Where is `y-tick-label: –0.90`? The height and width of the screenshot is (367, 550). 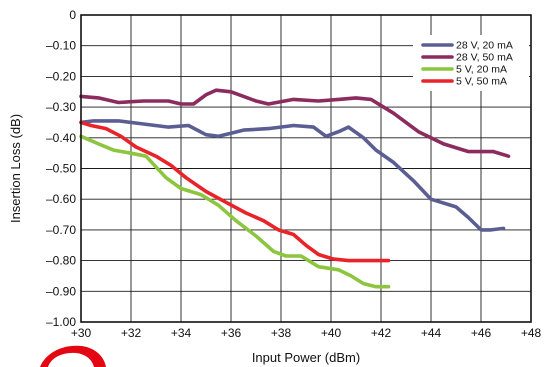
y-tick-label: –0.90 is located at coordinates (61, 291).